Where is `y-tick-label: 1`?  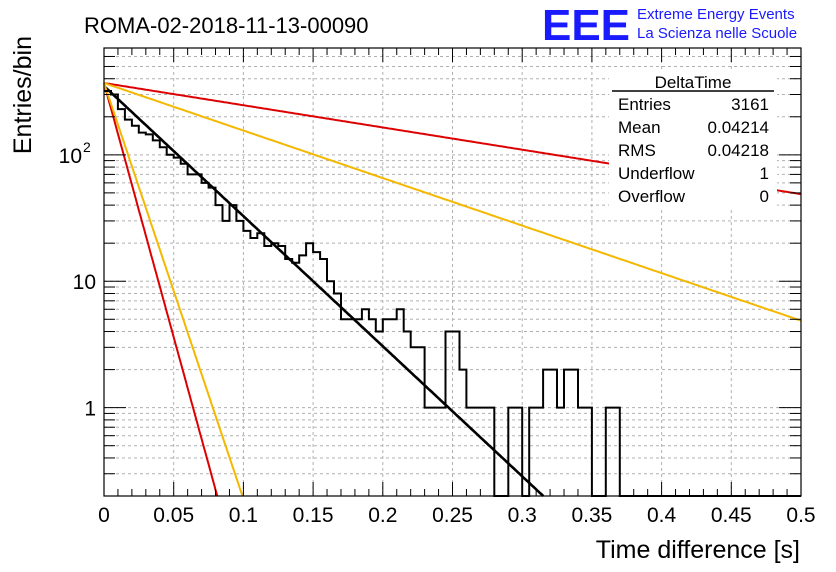 y-tick-label: 1 is located at coordinates (90, 409).